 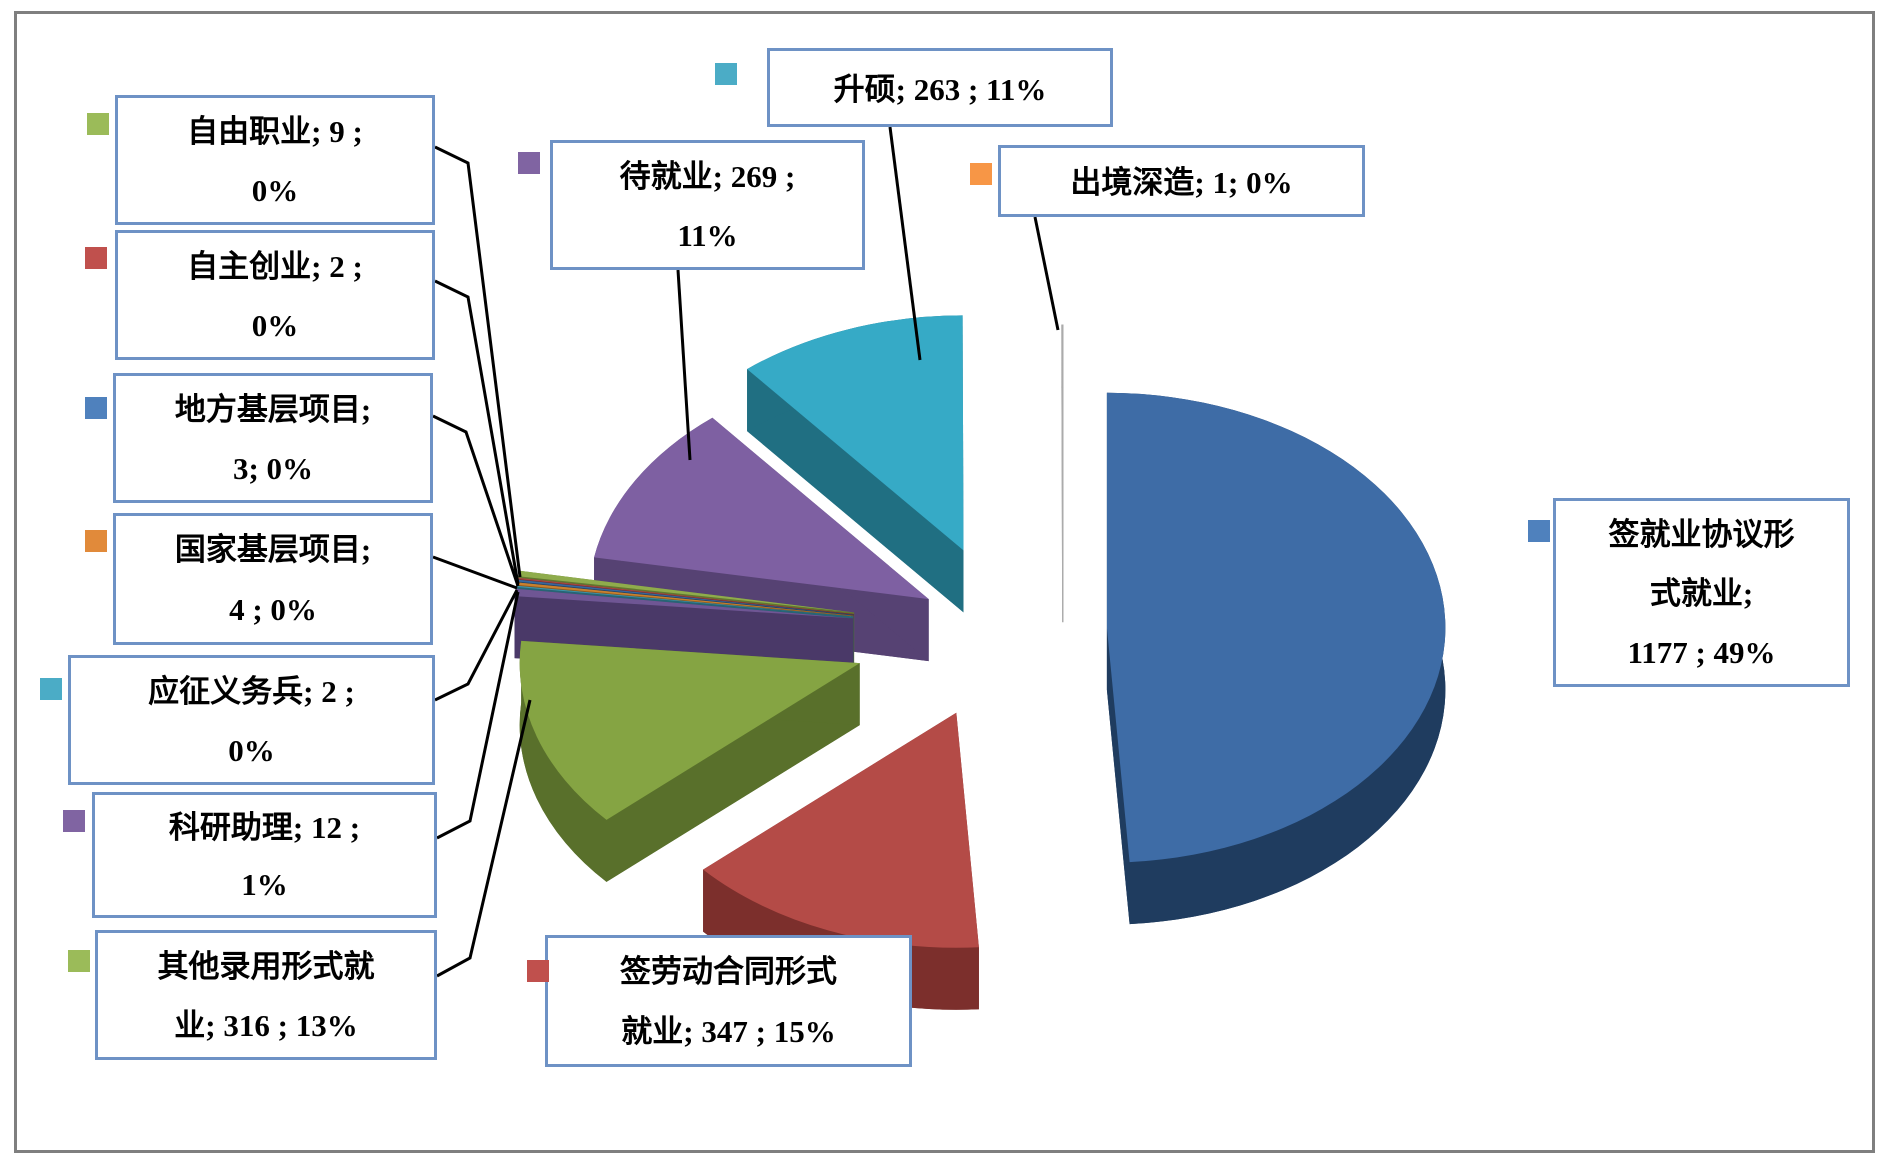 I want to click on callout-text-keyan-line2: 1%, so click(x=264, y=884).